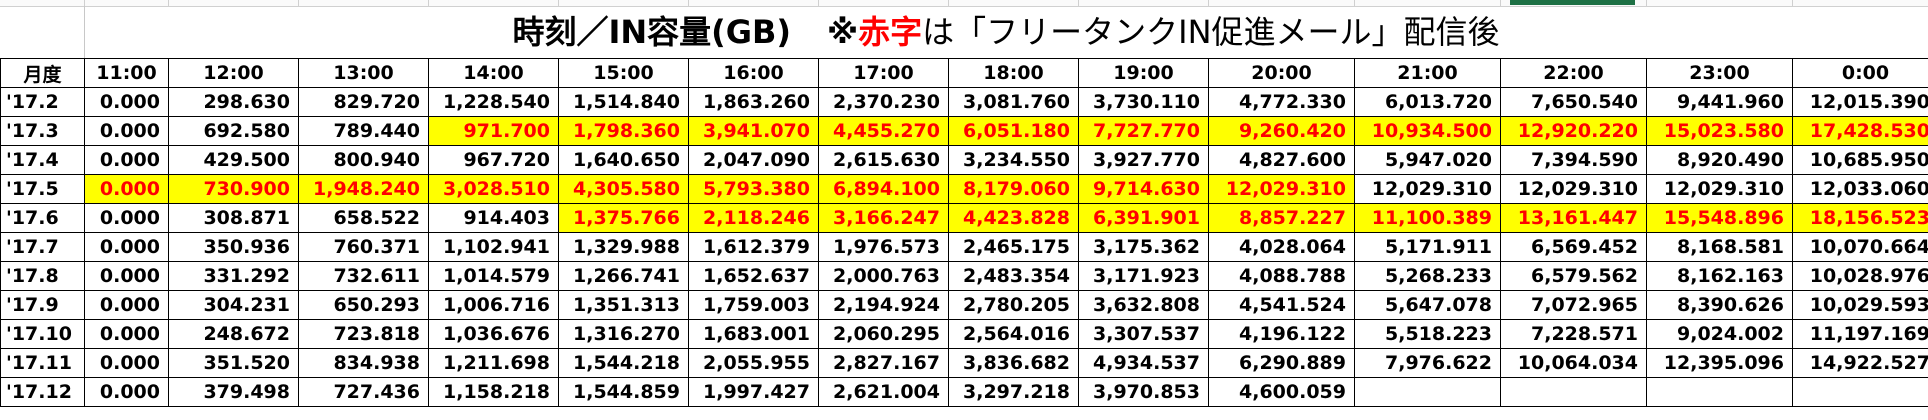  Describe the element at coordinates (753, 189) in the screenshot. I see `value-cell: 5,793.380` at that location.